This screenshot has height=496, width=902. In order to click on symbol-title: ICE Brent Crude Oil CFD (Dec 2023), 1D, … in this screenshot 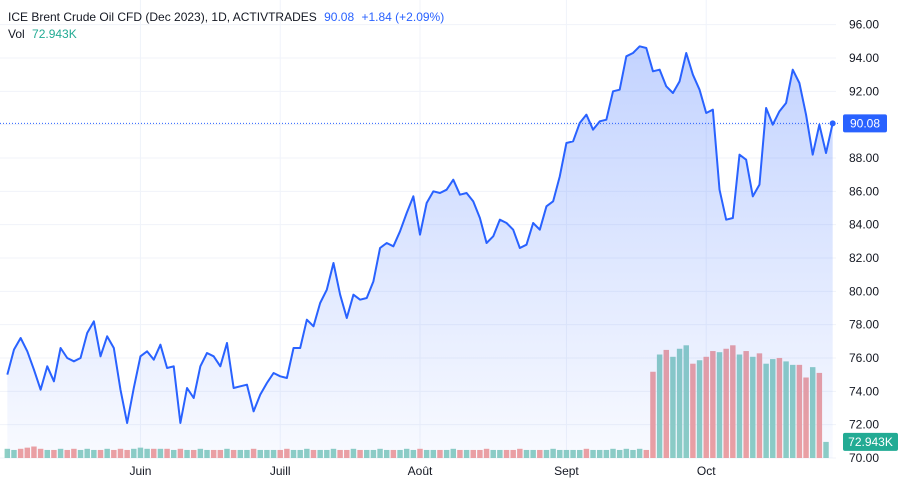, I will do `click(162, 17)`.